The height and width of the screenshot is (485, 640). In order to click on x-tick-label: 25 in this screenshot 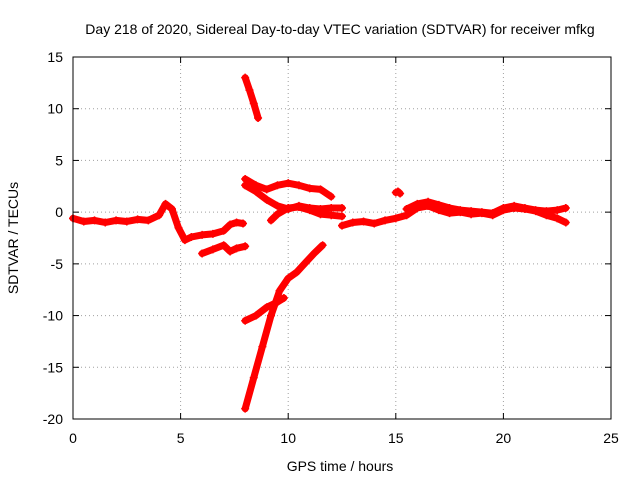, I will do `click(611, 438)`.